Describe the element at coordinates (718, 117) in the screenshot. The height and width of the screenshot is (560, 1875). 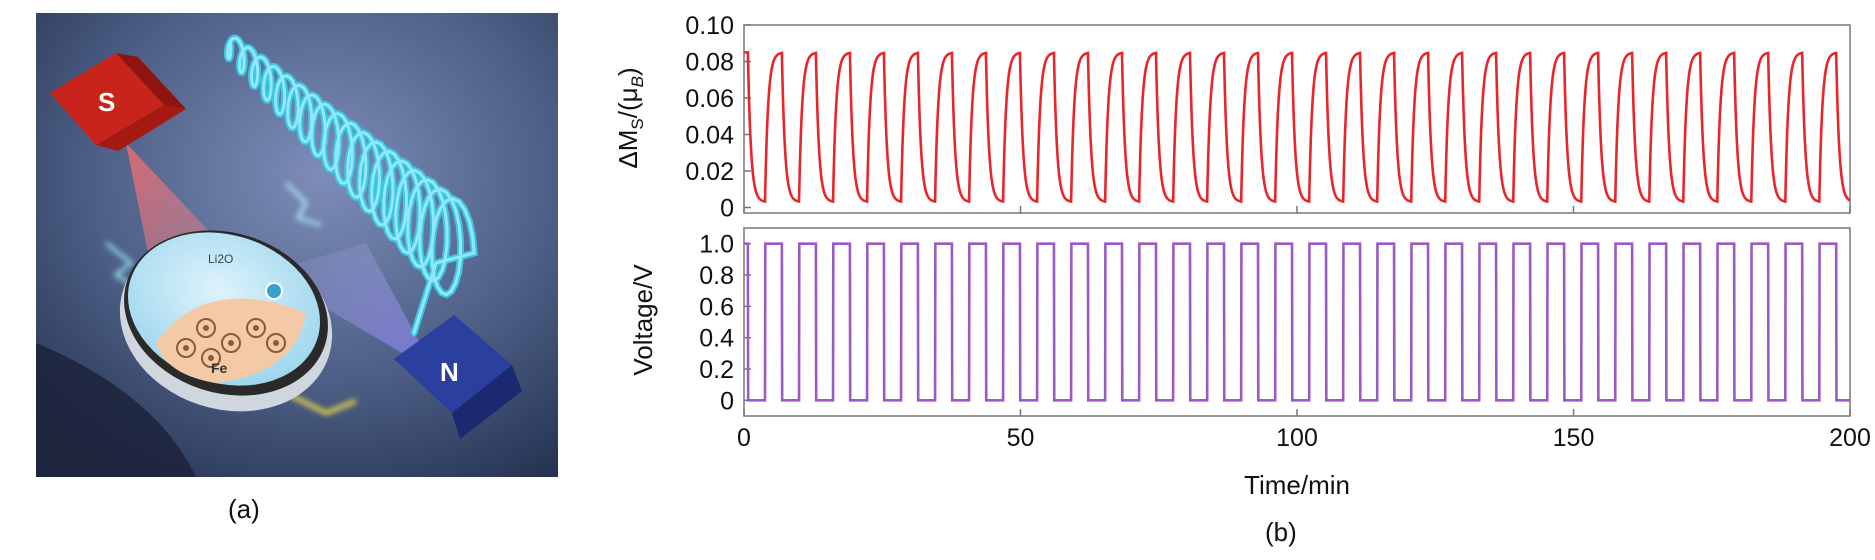
I see `top-y-ticks: 0.10 0.08 0.06 0.04 0.02 0` at that location.